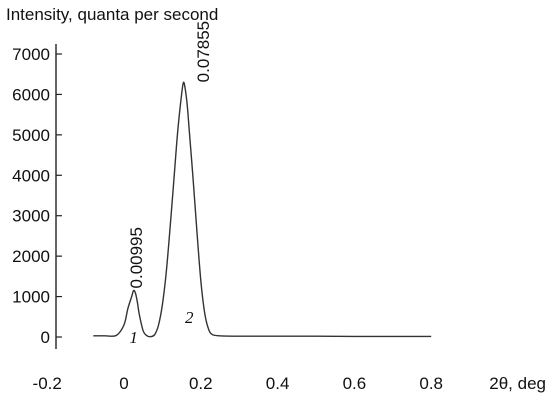 Image resolution: width=550 pixels, height=404 pixels. I want to click on x-tick-label: 0.4, so click(278, 383).